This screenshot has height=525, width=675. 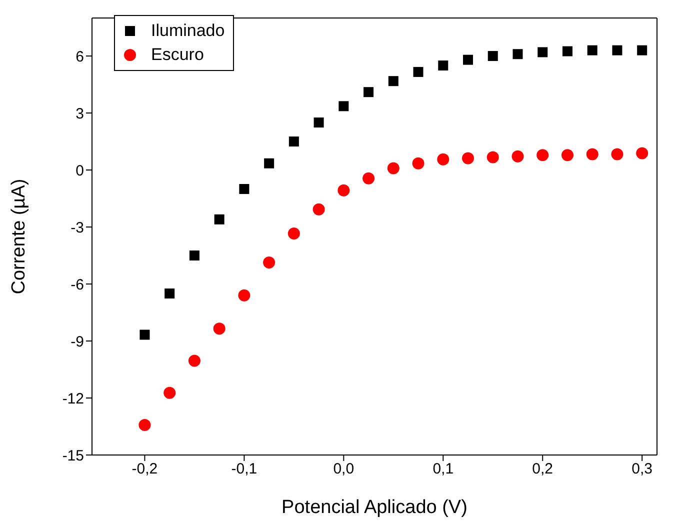 I want to click on x-tick-label: -0,2, so click(x=145, y=469).